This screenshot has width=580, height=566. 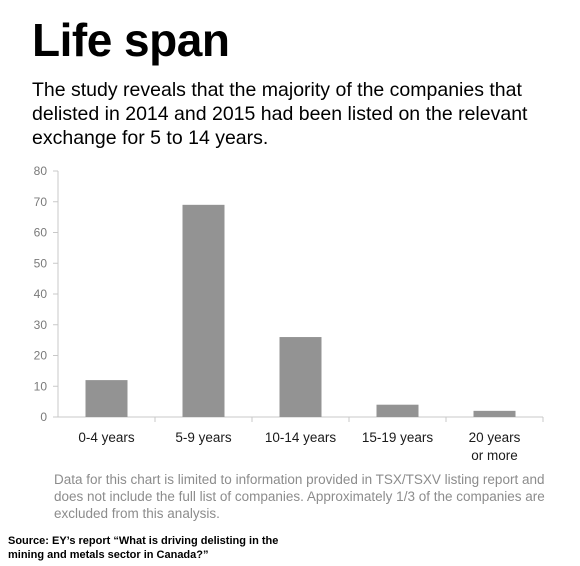 What do you see at coordinates (41, 386) in the screenshot?
I see `y-tick-label: 10` at bounding box center [41, 386].